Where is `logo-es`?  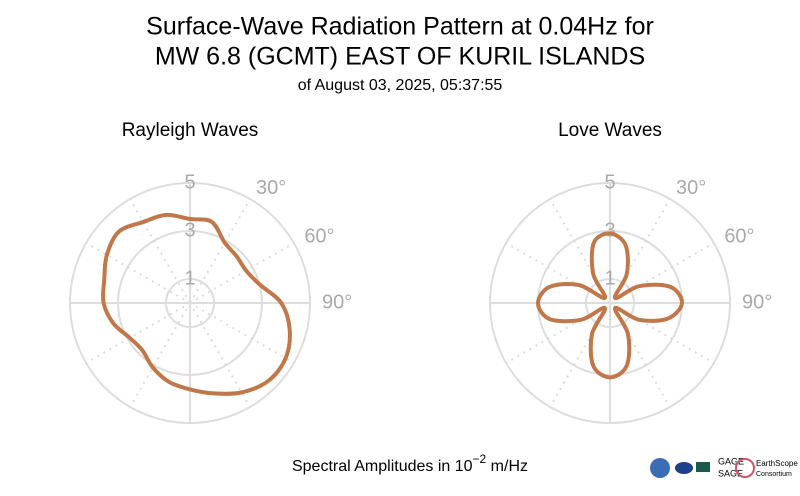 logo-es is located at coordinates (745, 468).